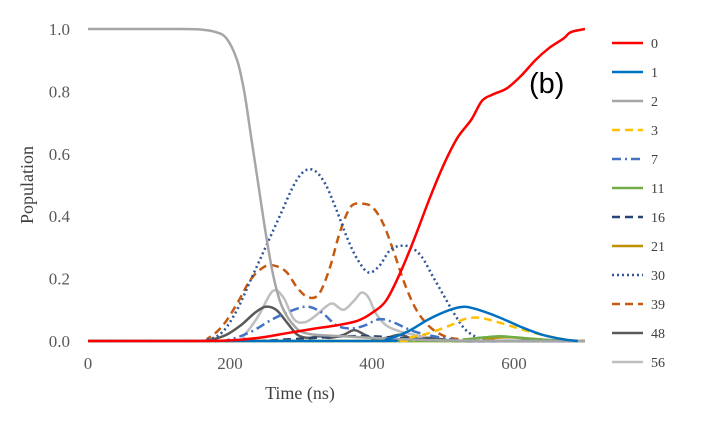 This screenshot has width=704, height=424. Describe the element at coordinates (59, 29) in the screenshot. I see `y-tick-label: 1.0` at that location.